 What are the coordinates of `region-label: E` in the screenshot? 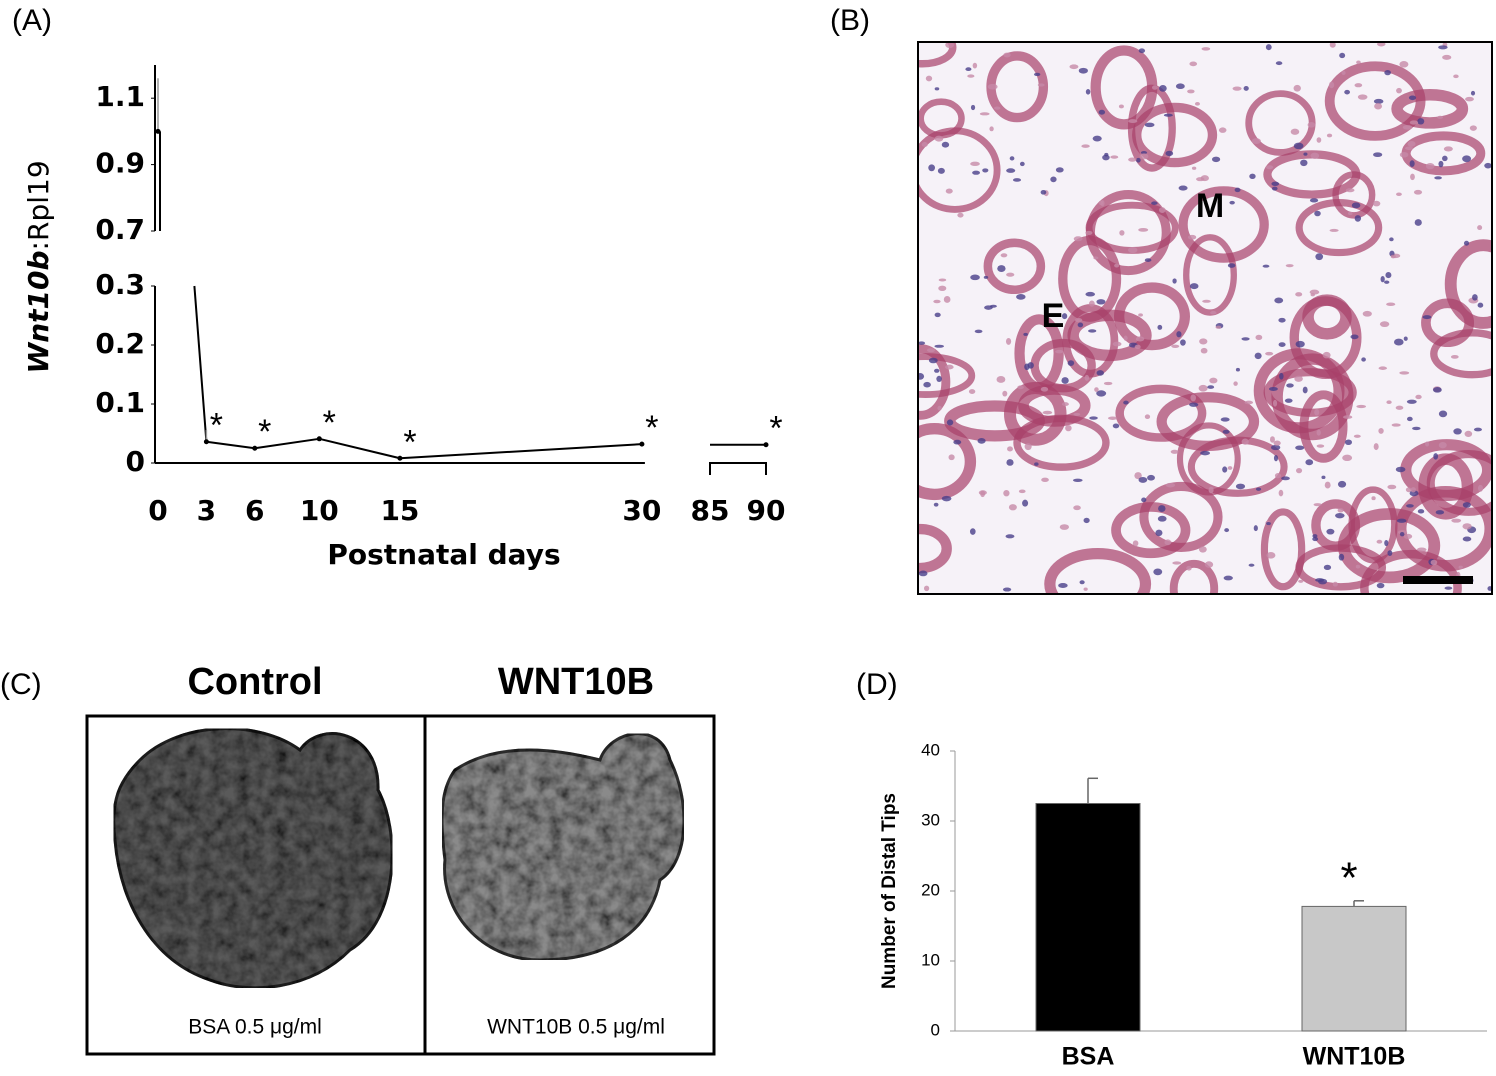 It's located at (1053, 316).